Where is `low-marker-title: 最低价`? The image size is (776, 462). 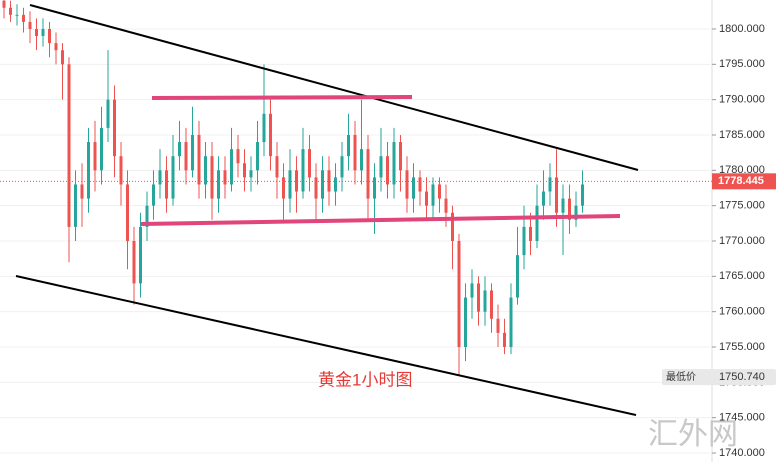 low-marker-title: 最低价 is located at coordinates (681, 376).